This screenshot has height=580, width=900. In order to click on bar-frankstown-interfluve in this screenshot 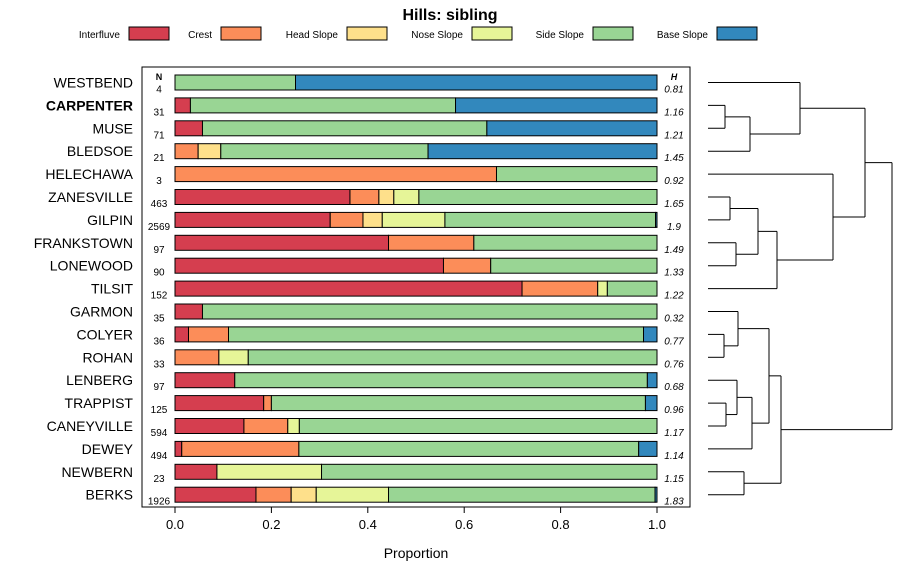, I will do `click(282, 242)`.